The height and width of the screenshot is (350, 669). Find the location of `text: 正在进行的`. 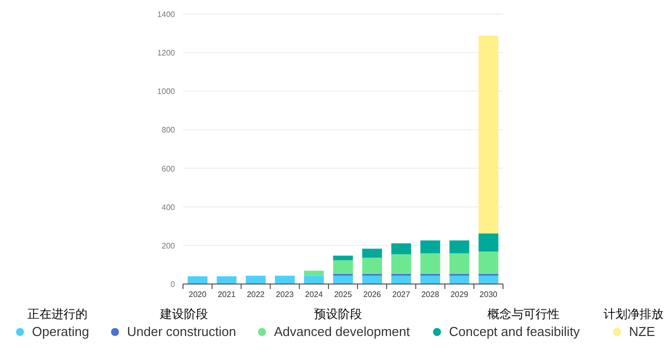

text: 正在进行的 is located at coordinates (58, 314).